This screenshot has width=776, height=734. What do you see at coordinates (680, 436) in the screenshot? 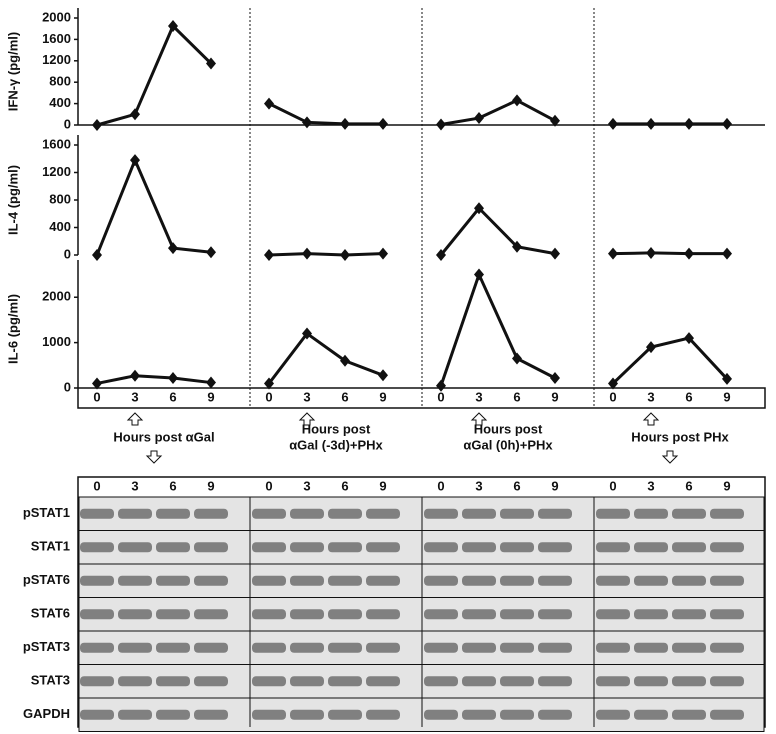
I see `condition-label: Hours post PHx` at bounding box center [680, 436].